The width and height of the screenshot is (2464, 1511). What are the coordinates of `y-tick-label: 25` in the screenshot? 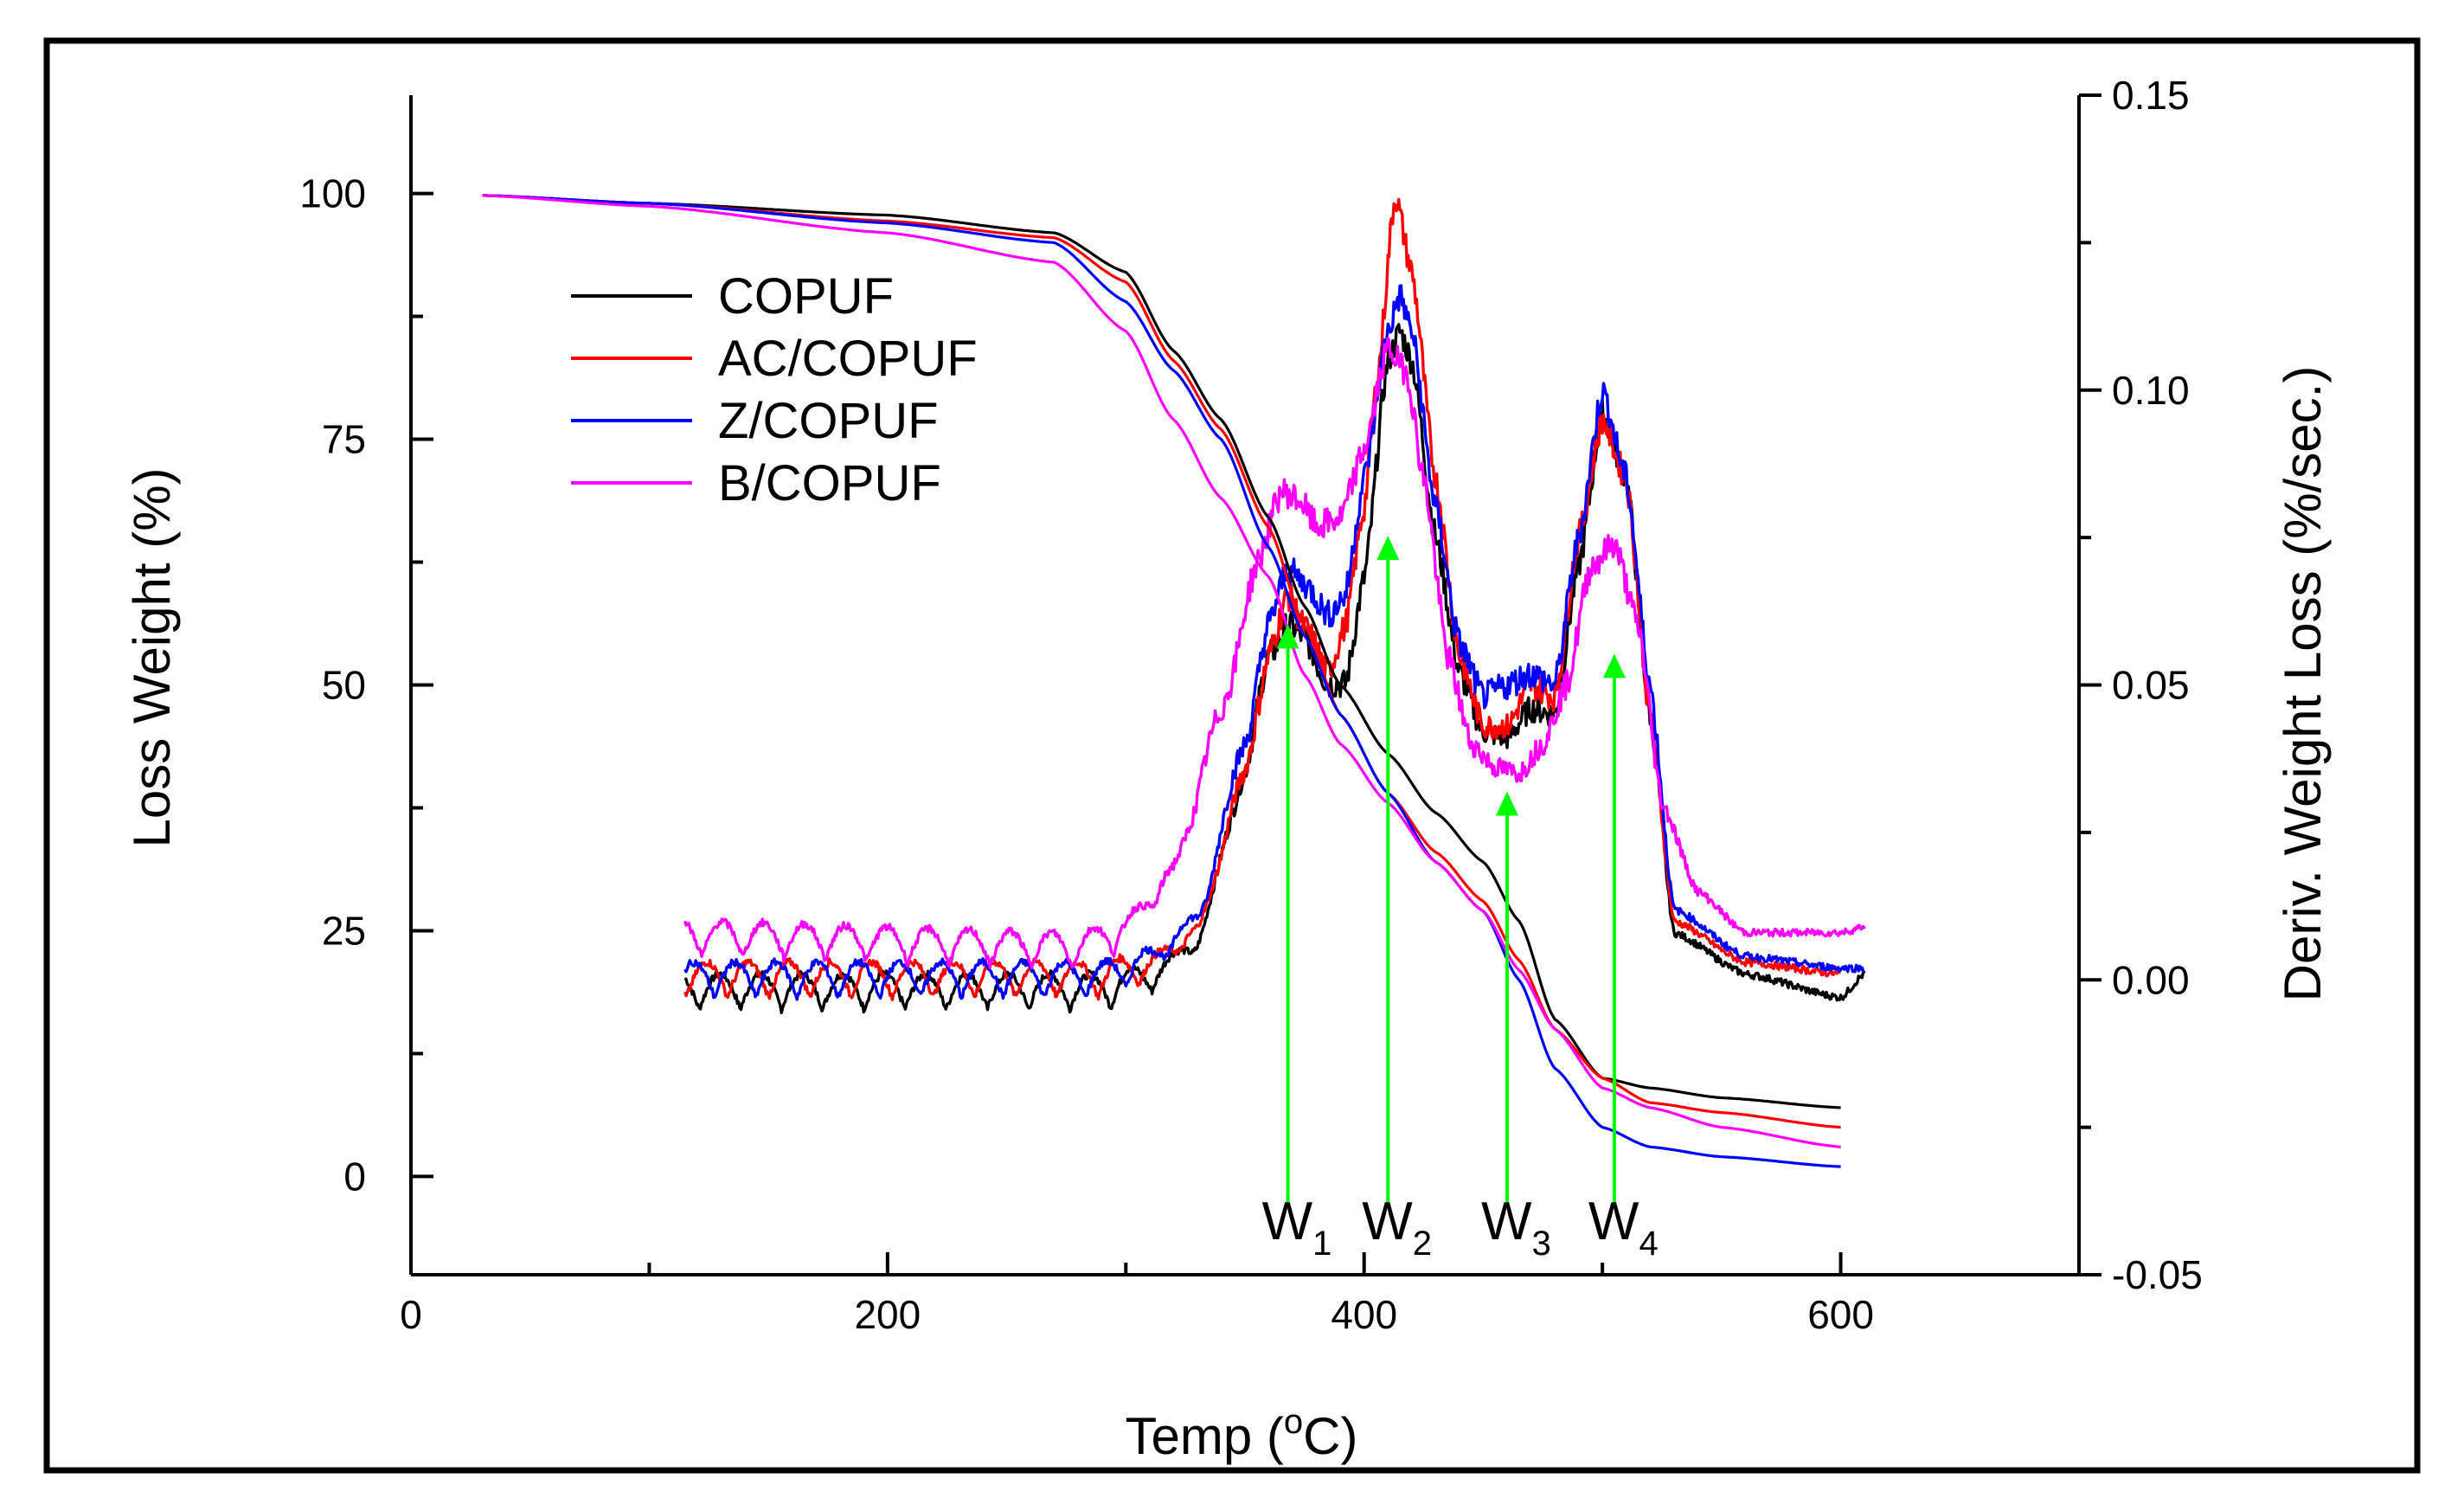 It's located at (344, 930).